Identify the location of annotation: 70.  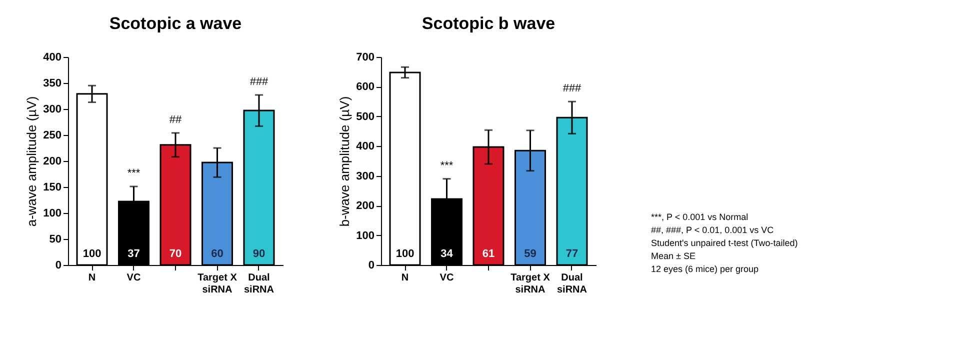
(175, 254).